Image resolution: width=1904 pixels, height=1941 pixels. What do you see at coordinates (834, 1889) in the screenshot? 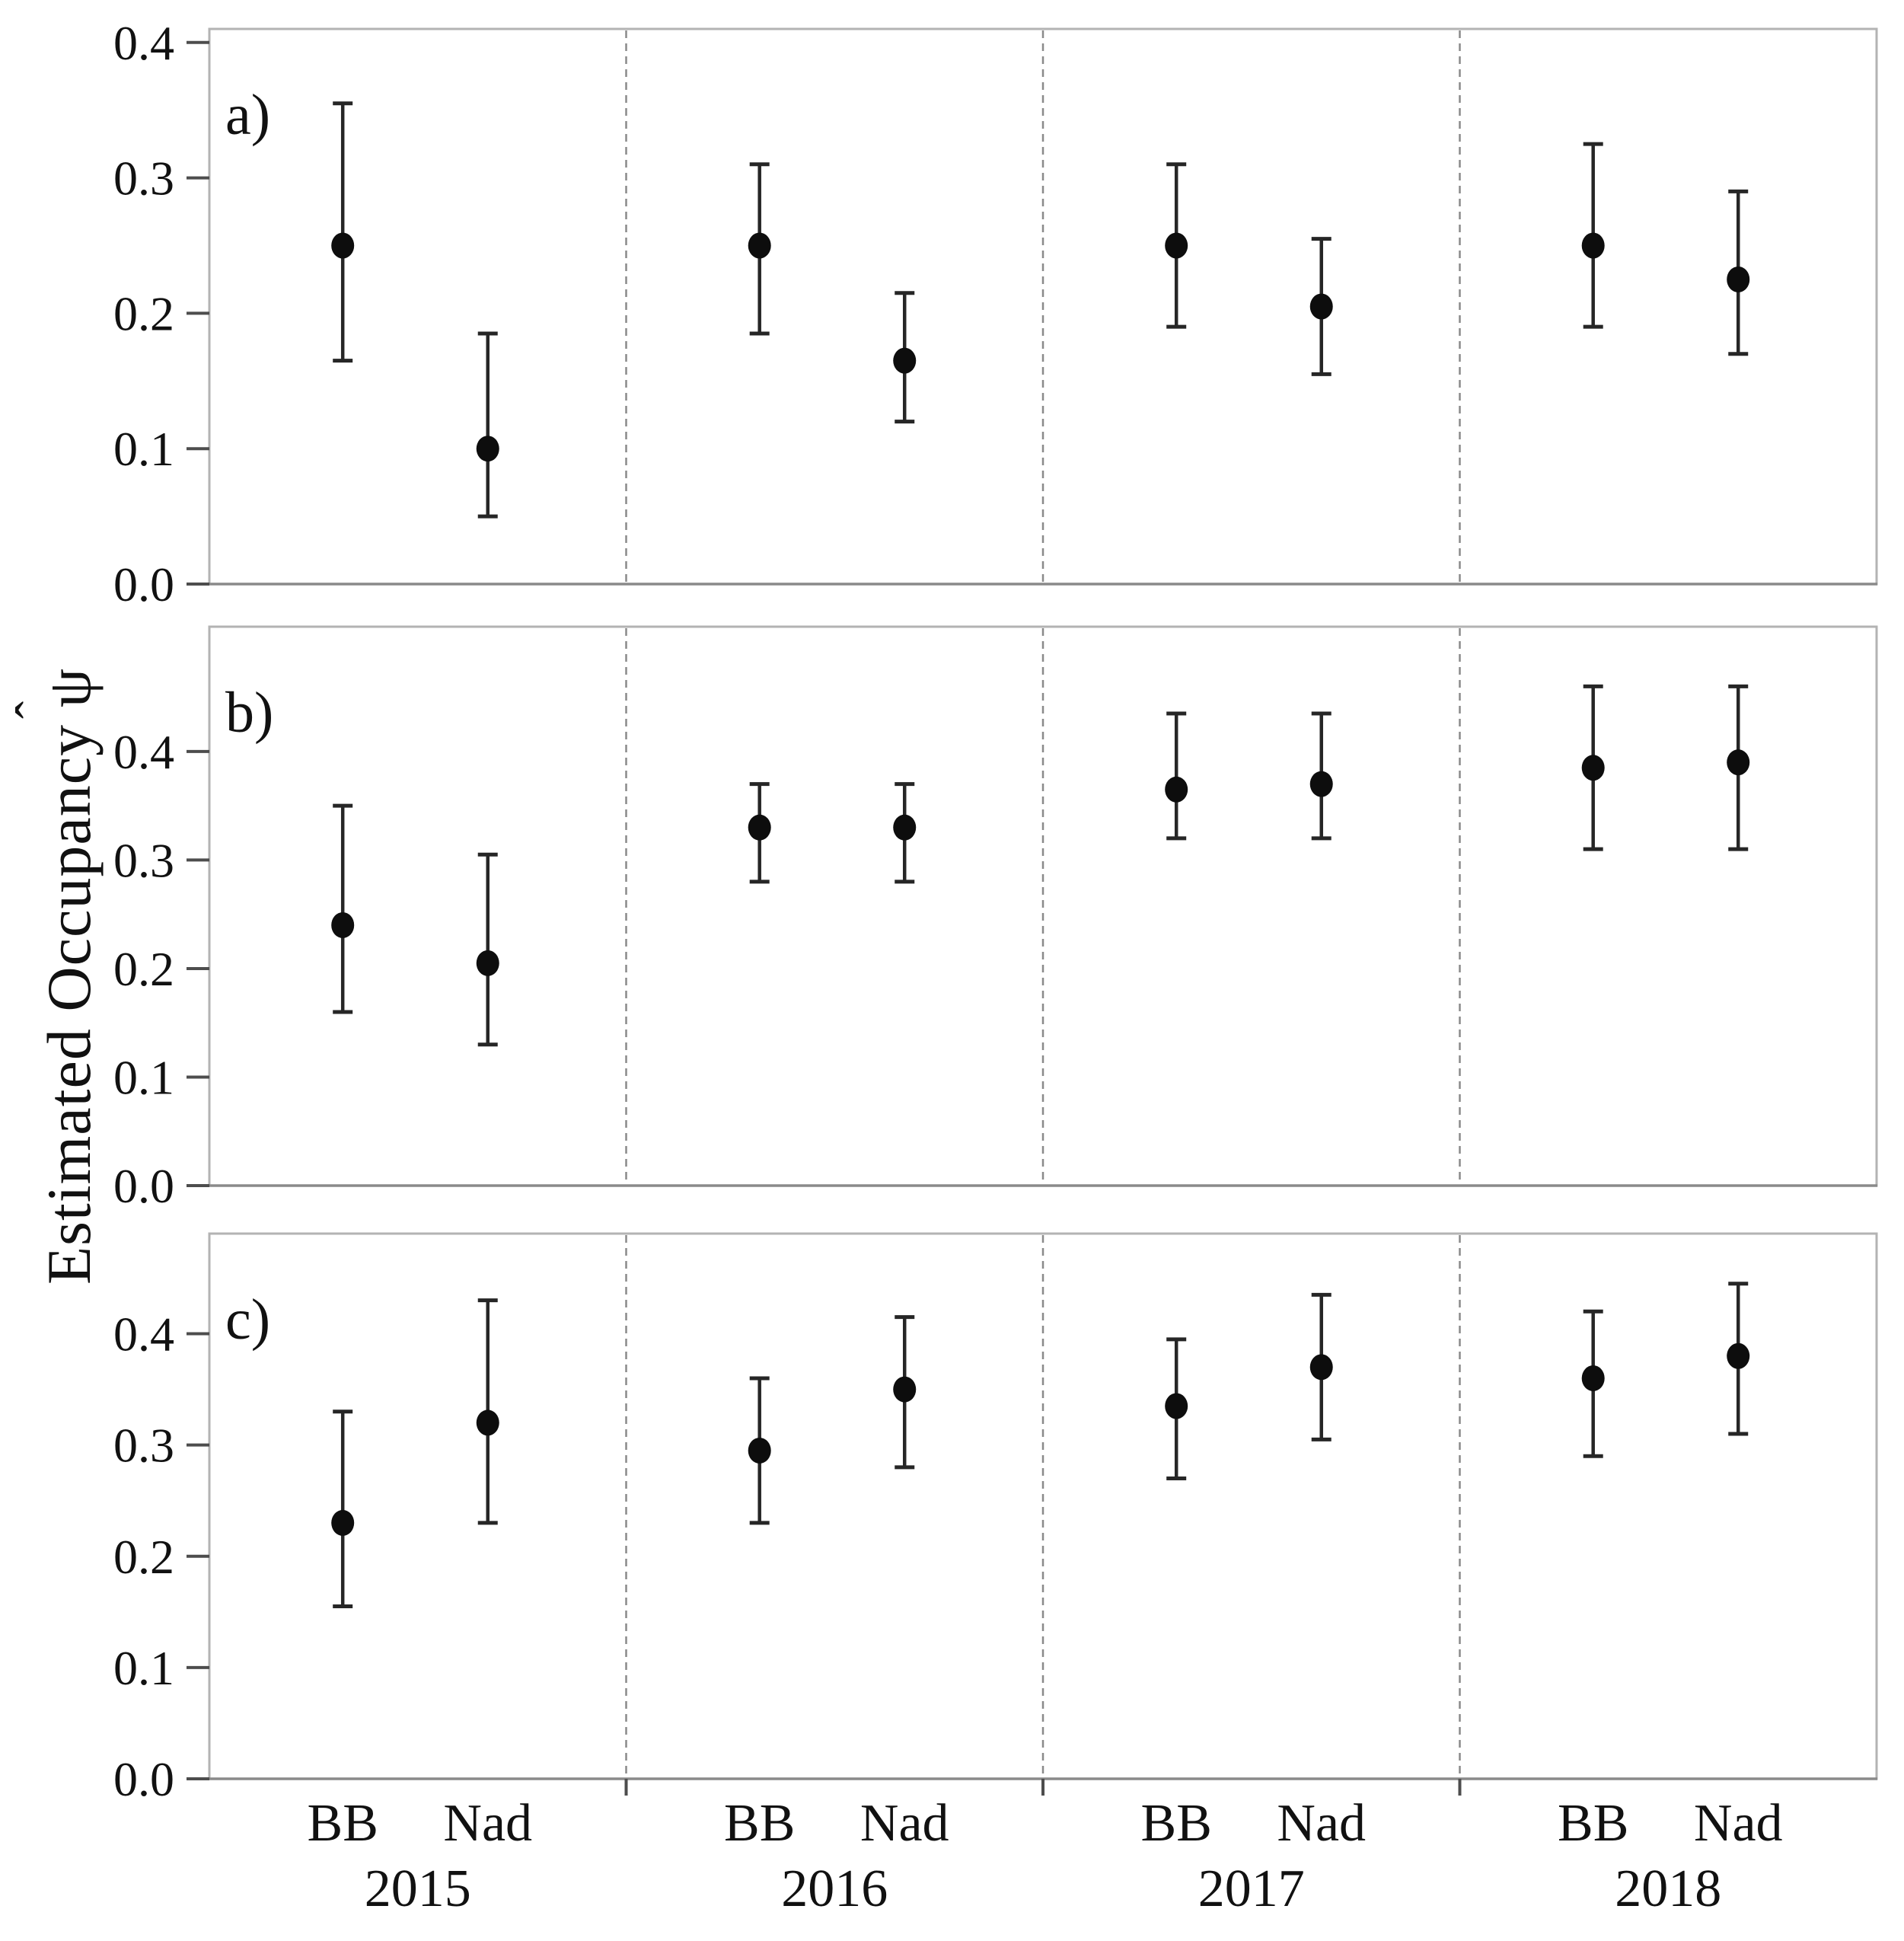
I see `x-year-label: 2016` at bounding box center [834, 1889].